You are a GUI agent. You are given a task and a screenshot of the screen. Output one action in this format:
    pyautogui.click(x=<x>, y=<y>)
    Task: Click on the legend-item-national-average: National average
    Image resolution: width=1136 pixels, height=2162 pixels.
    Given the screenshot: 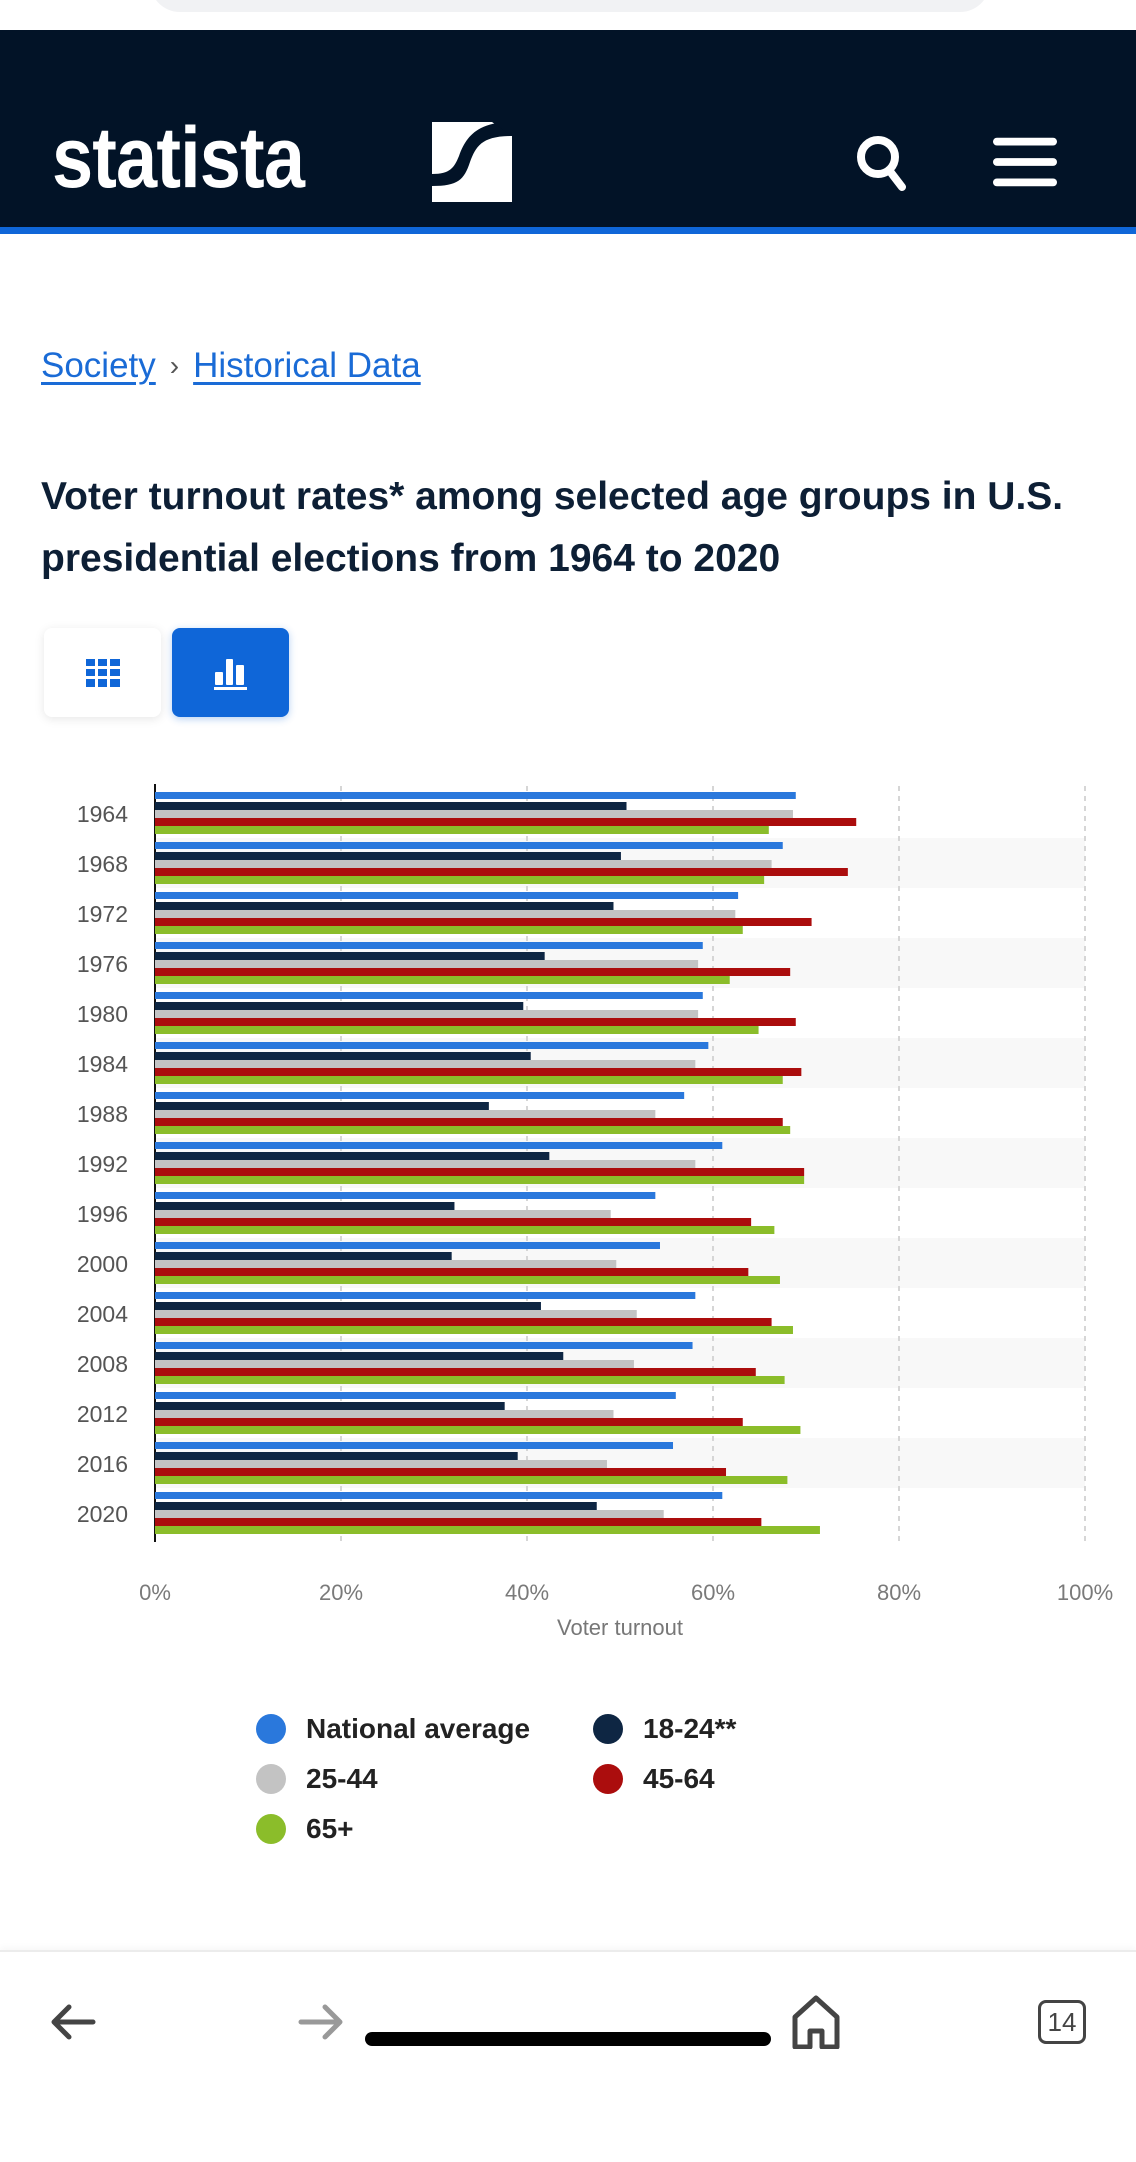 What is the action you would take?
    pyautogui.click(x=424, y=1729)
    